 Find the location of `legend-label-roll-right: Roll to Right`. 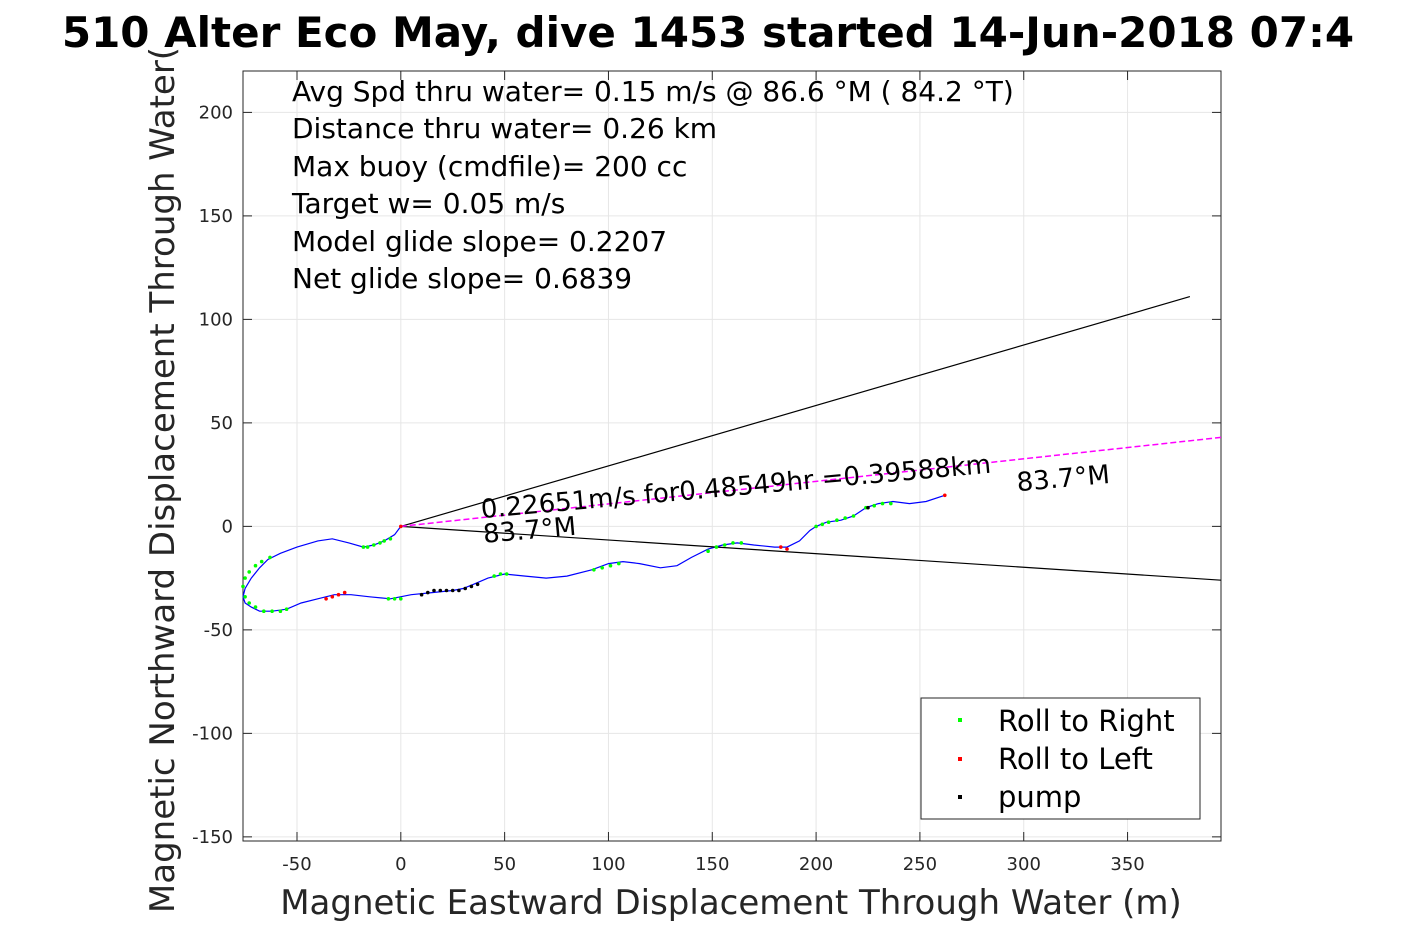

legend-label-roll-right: Roll to Right is located at coordinates (1086, 721).